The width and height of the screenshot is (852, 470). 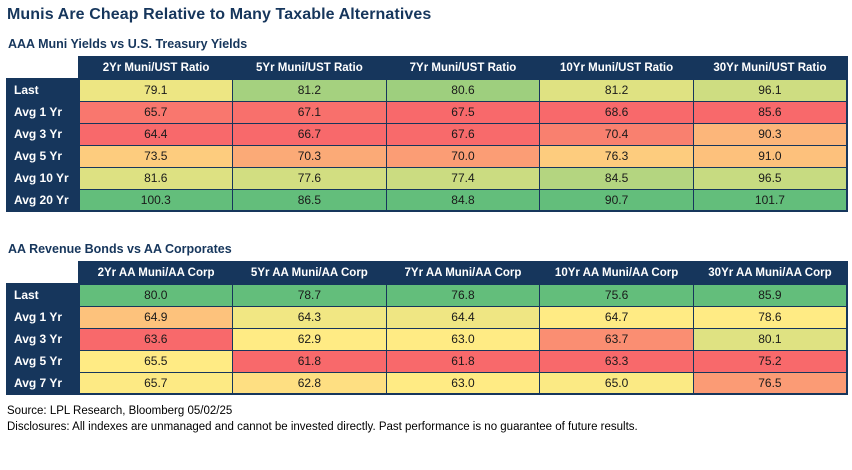 What do you see at coordinates (616, 68) in the screenshot?
I see `column-header: 10Yr Muni/UST Ratio` at bounding box center [616, 68].